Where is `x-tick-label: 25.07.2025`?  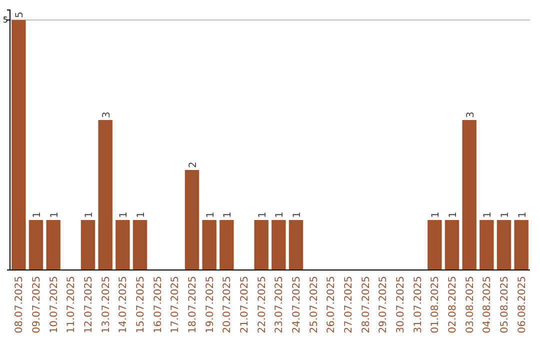 x-tick-label: 25.07.2025 is located at coordinates (314, 305).